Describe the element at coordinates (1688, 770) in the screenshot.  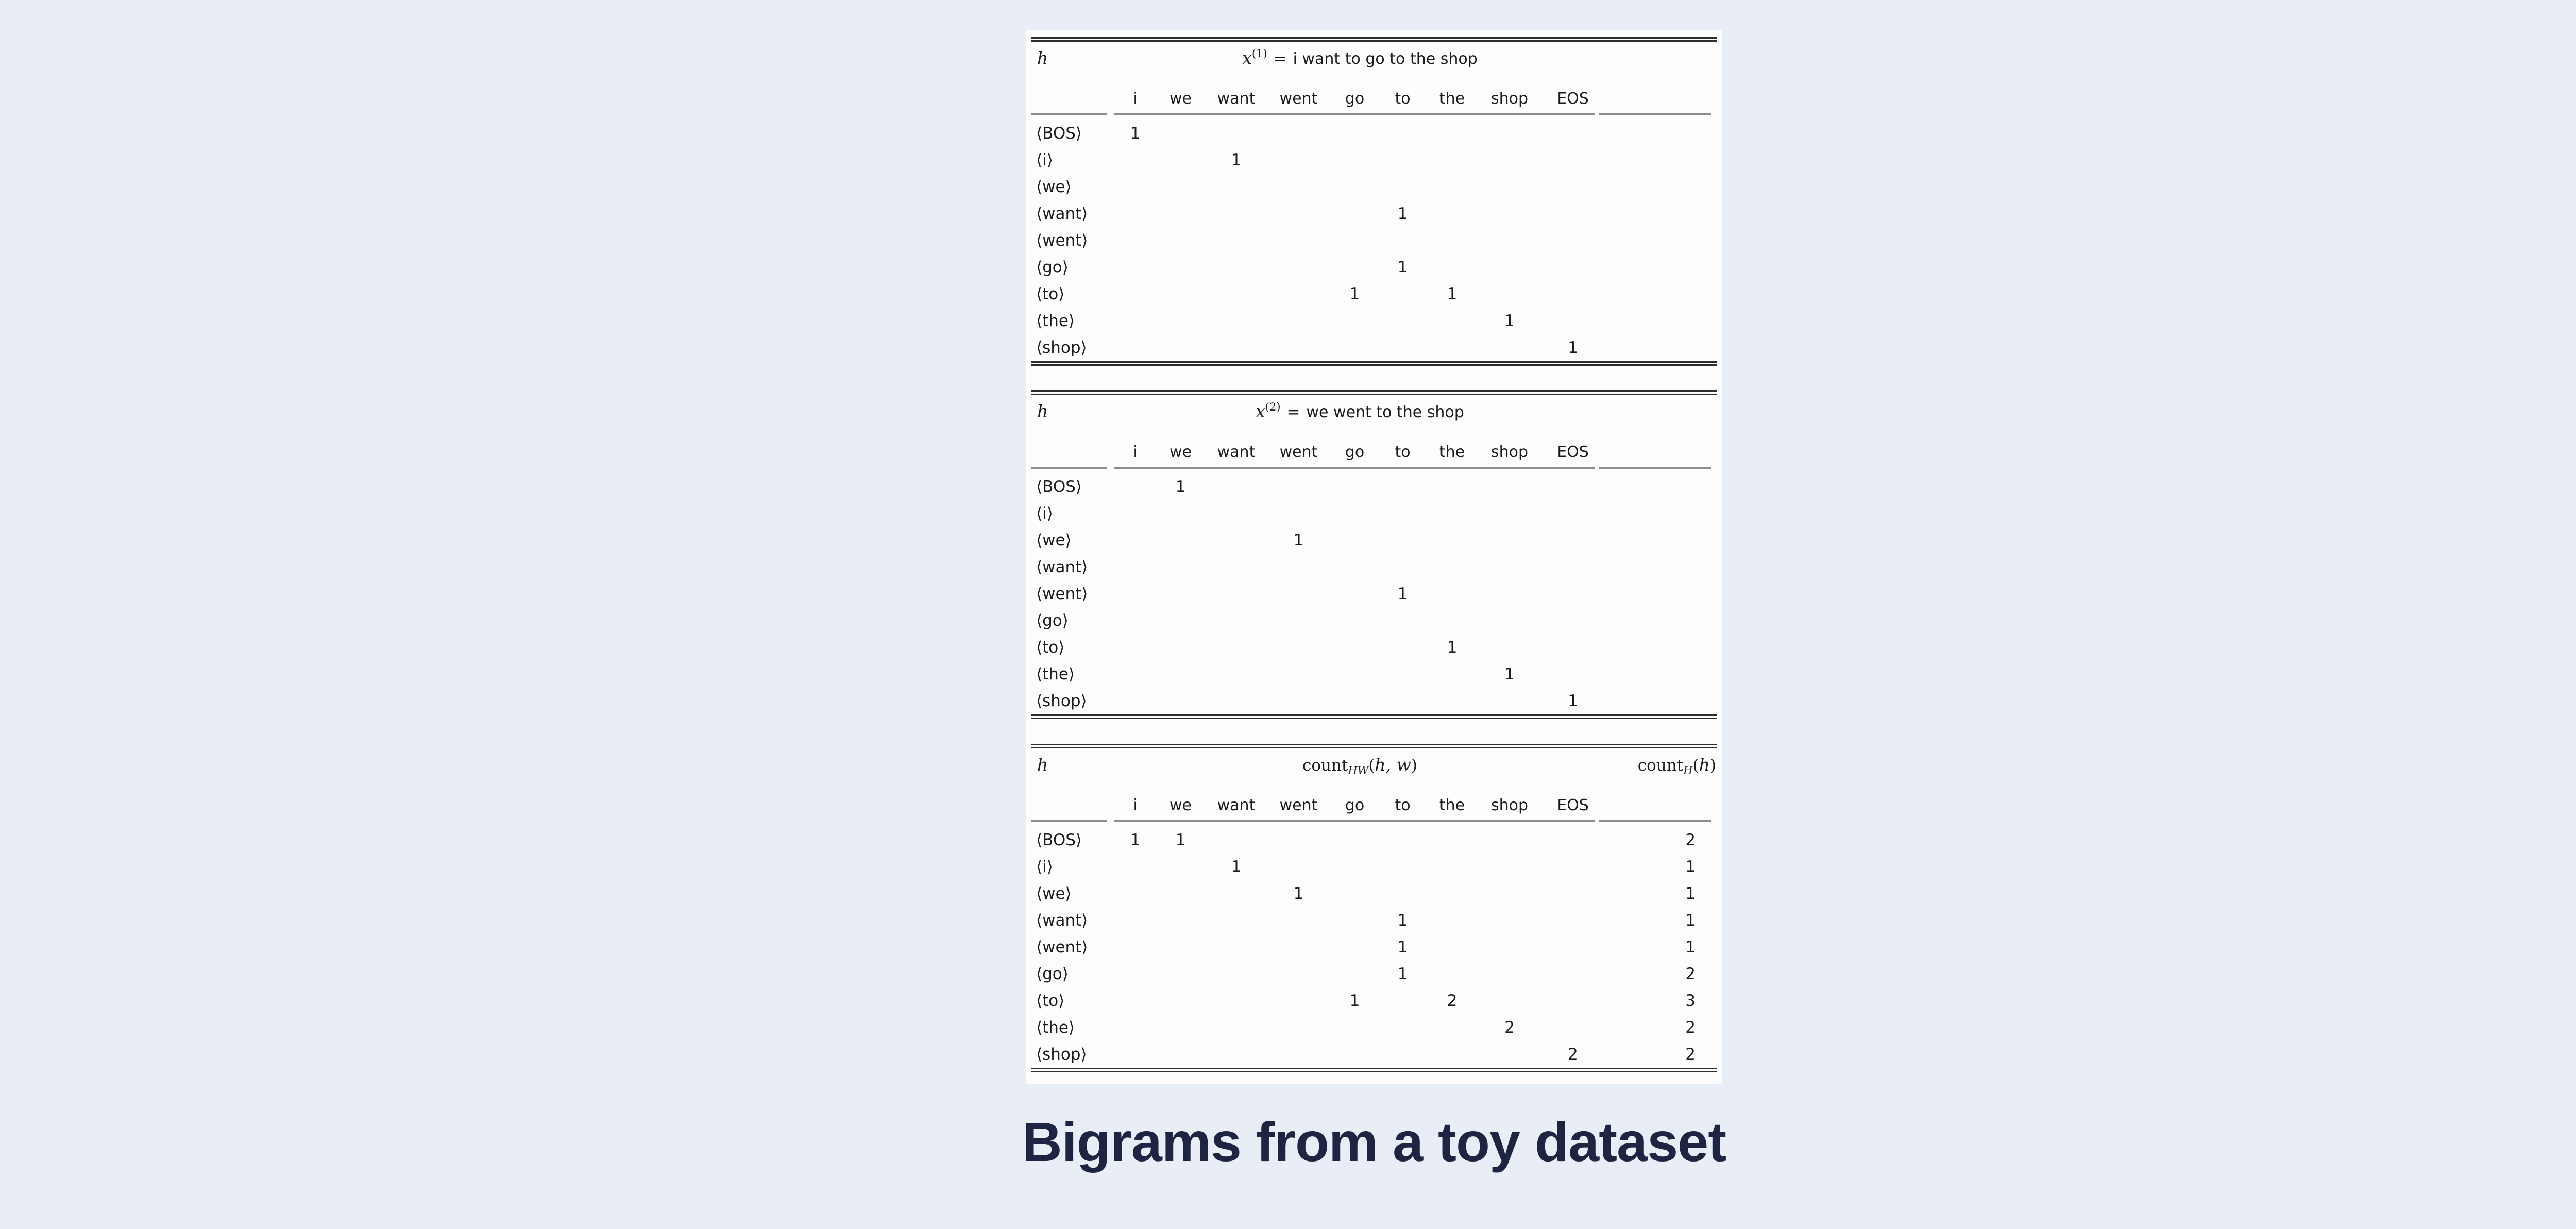
I see `count-subscript: H` at that location.